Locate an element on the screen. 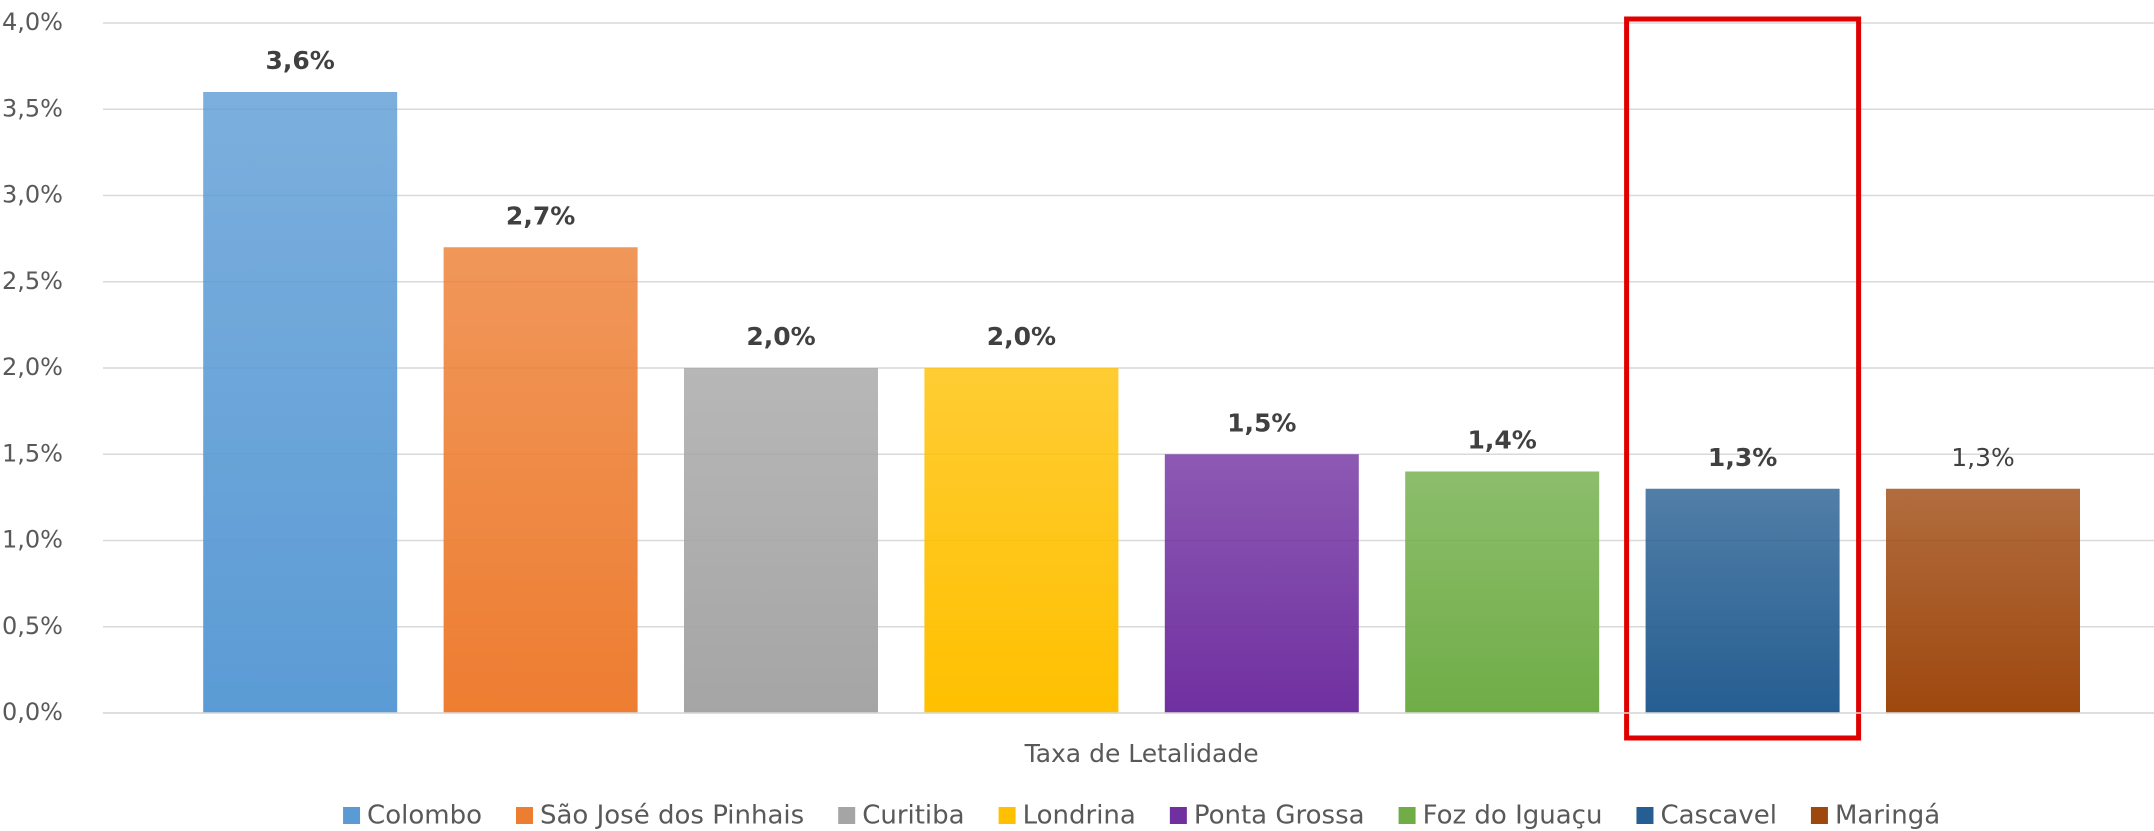 This screenshot has height=831, width=2154. legend-label: Cascavel is located at coordinates (1718, 816).